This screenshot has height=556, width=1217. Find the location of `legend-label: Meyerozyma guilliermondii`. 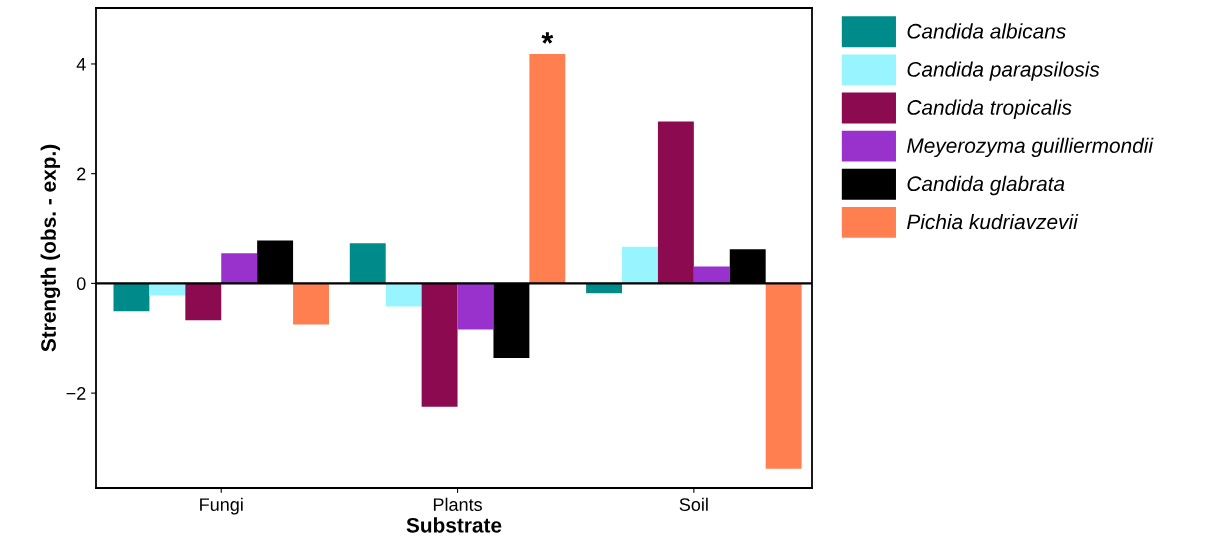

legend-label: Meyerozyma guilliermondii is located at coordinates (1030, 147).